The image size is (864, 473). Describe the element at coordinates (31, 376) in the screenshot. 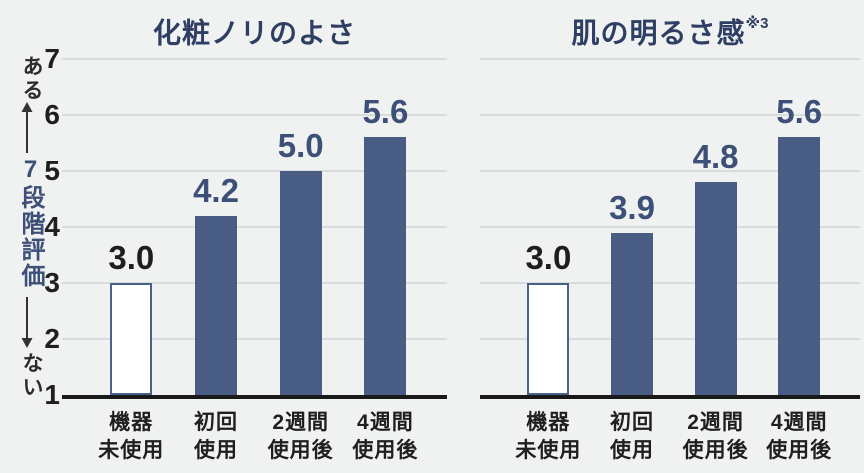

I see `y-axis-low-label: ない` at that location.